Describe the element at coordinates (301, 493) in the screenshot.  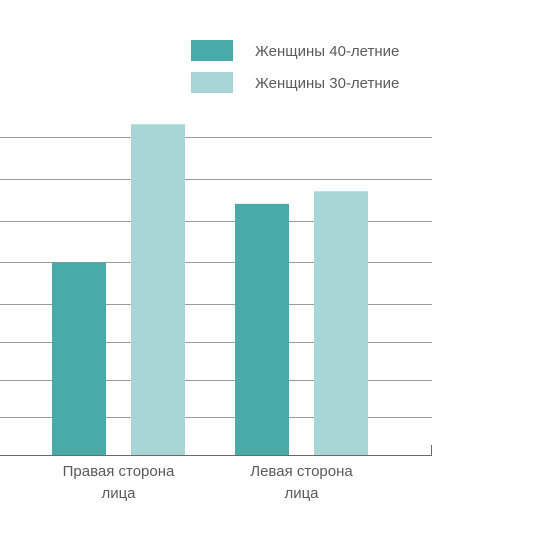
I see `x-tick-label-2-line-2: лица` at that location.